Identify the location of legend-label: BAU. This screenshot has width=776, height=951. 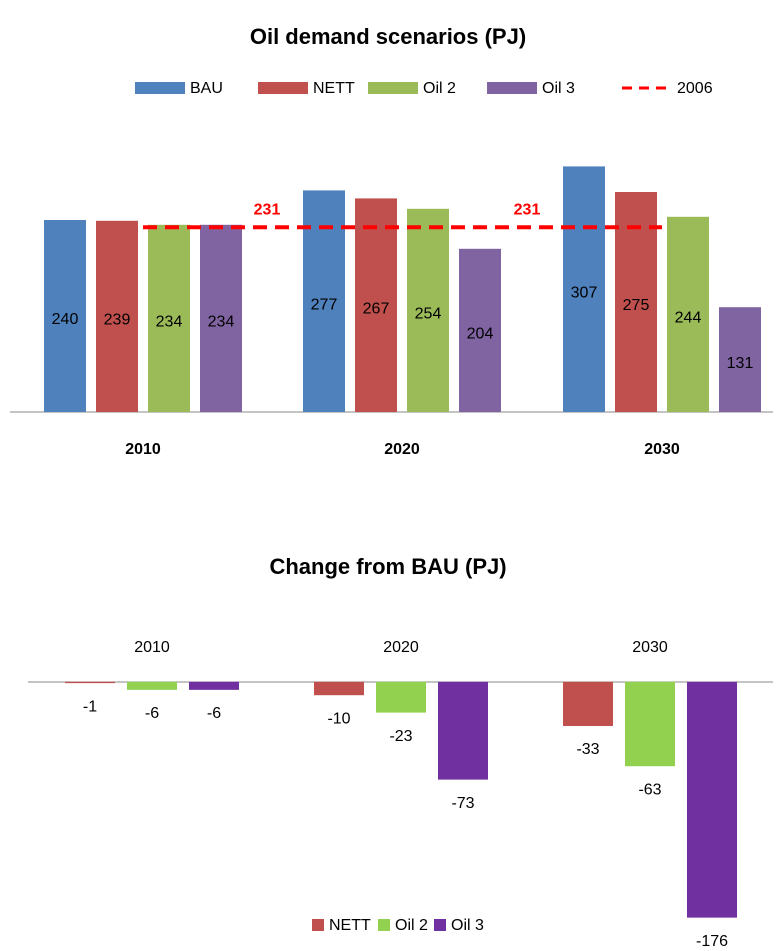
(206, 88).